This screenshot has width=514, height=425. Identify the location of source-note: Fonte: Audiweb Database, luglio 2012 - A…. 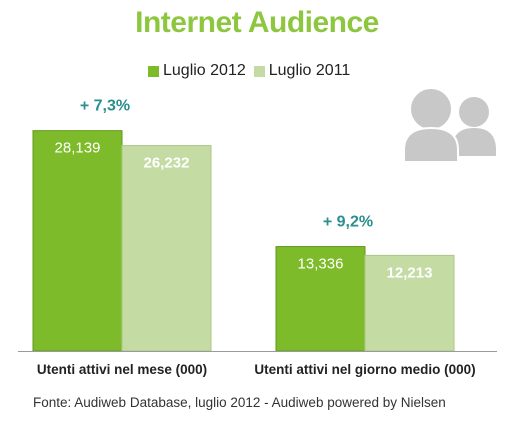
(239, 402).